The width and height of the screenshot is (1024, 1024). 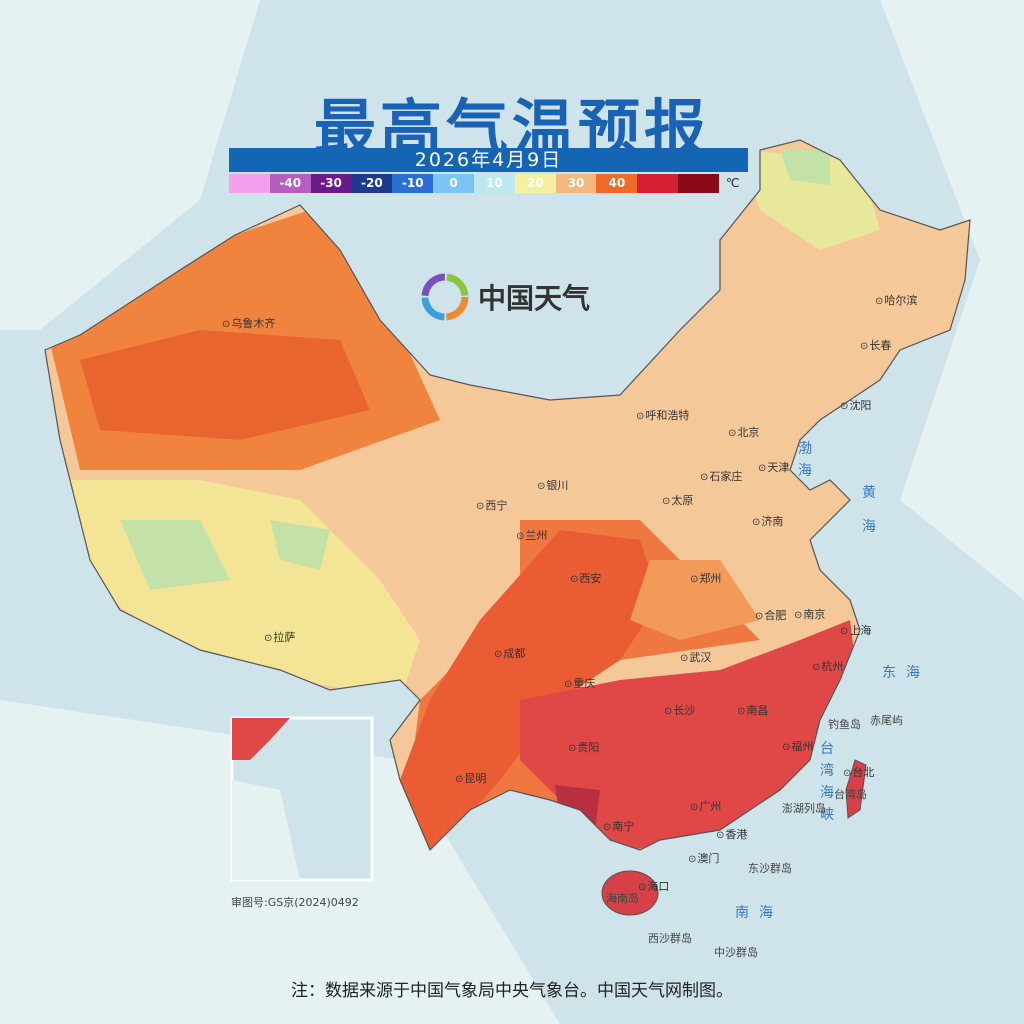 What do you see at coordinates (695, 657) in the screenshot?
I see `city-label: 武汉` at bounding box center [695, 657].